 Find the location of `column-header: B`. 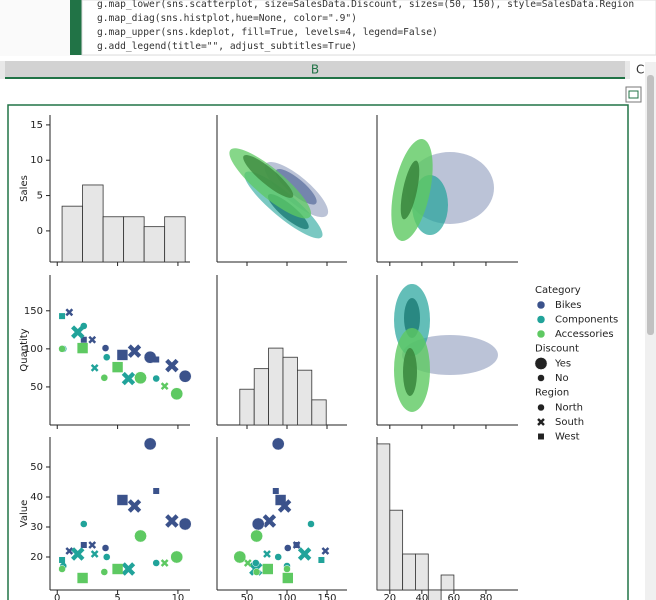

column-header: B is located at coordinates (315, 70).